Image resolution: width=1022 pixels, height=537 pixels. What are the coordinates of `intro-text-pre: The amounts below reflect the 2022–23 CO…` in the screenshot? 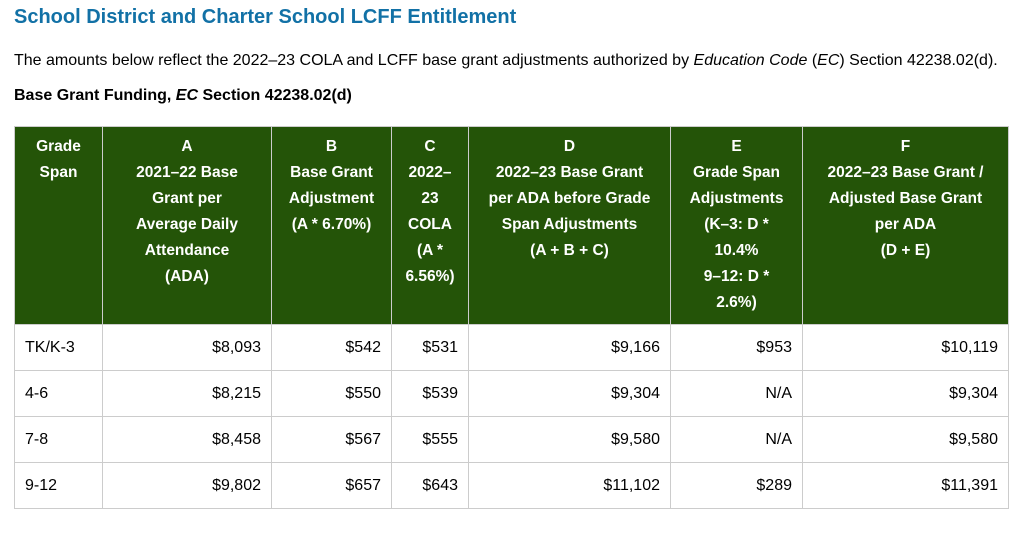 It's located at (354, 60).